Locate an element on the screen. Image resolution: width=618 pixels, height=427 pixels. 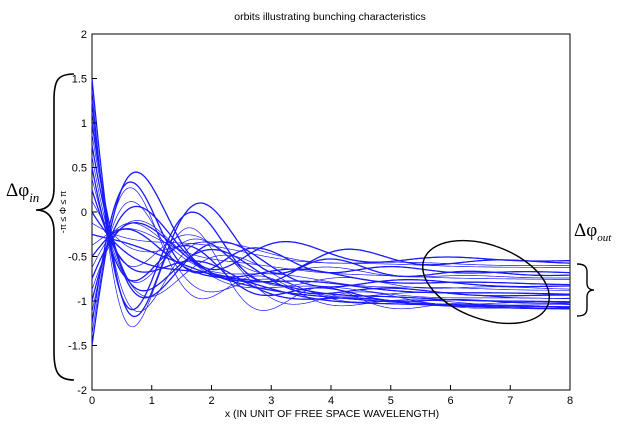
x-tick-label: 0 is located at coordinates (92, 401).